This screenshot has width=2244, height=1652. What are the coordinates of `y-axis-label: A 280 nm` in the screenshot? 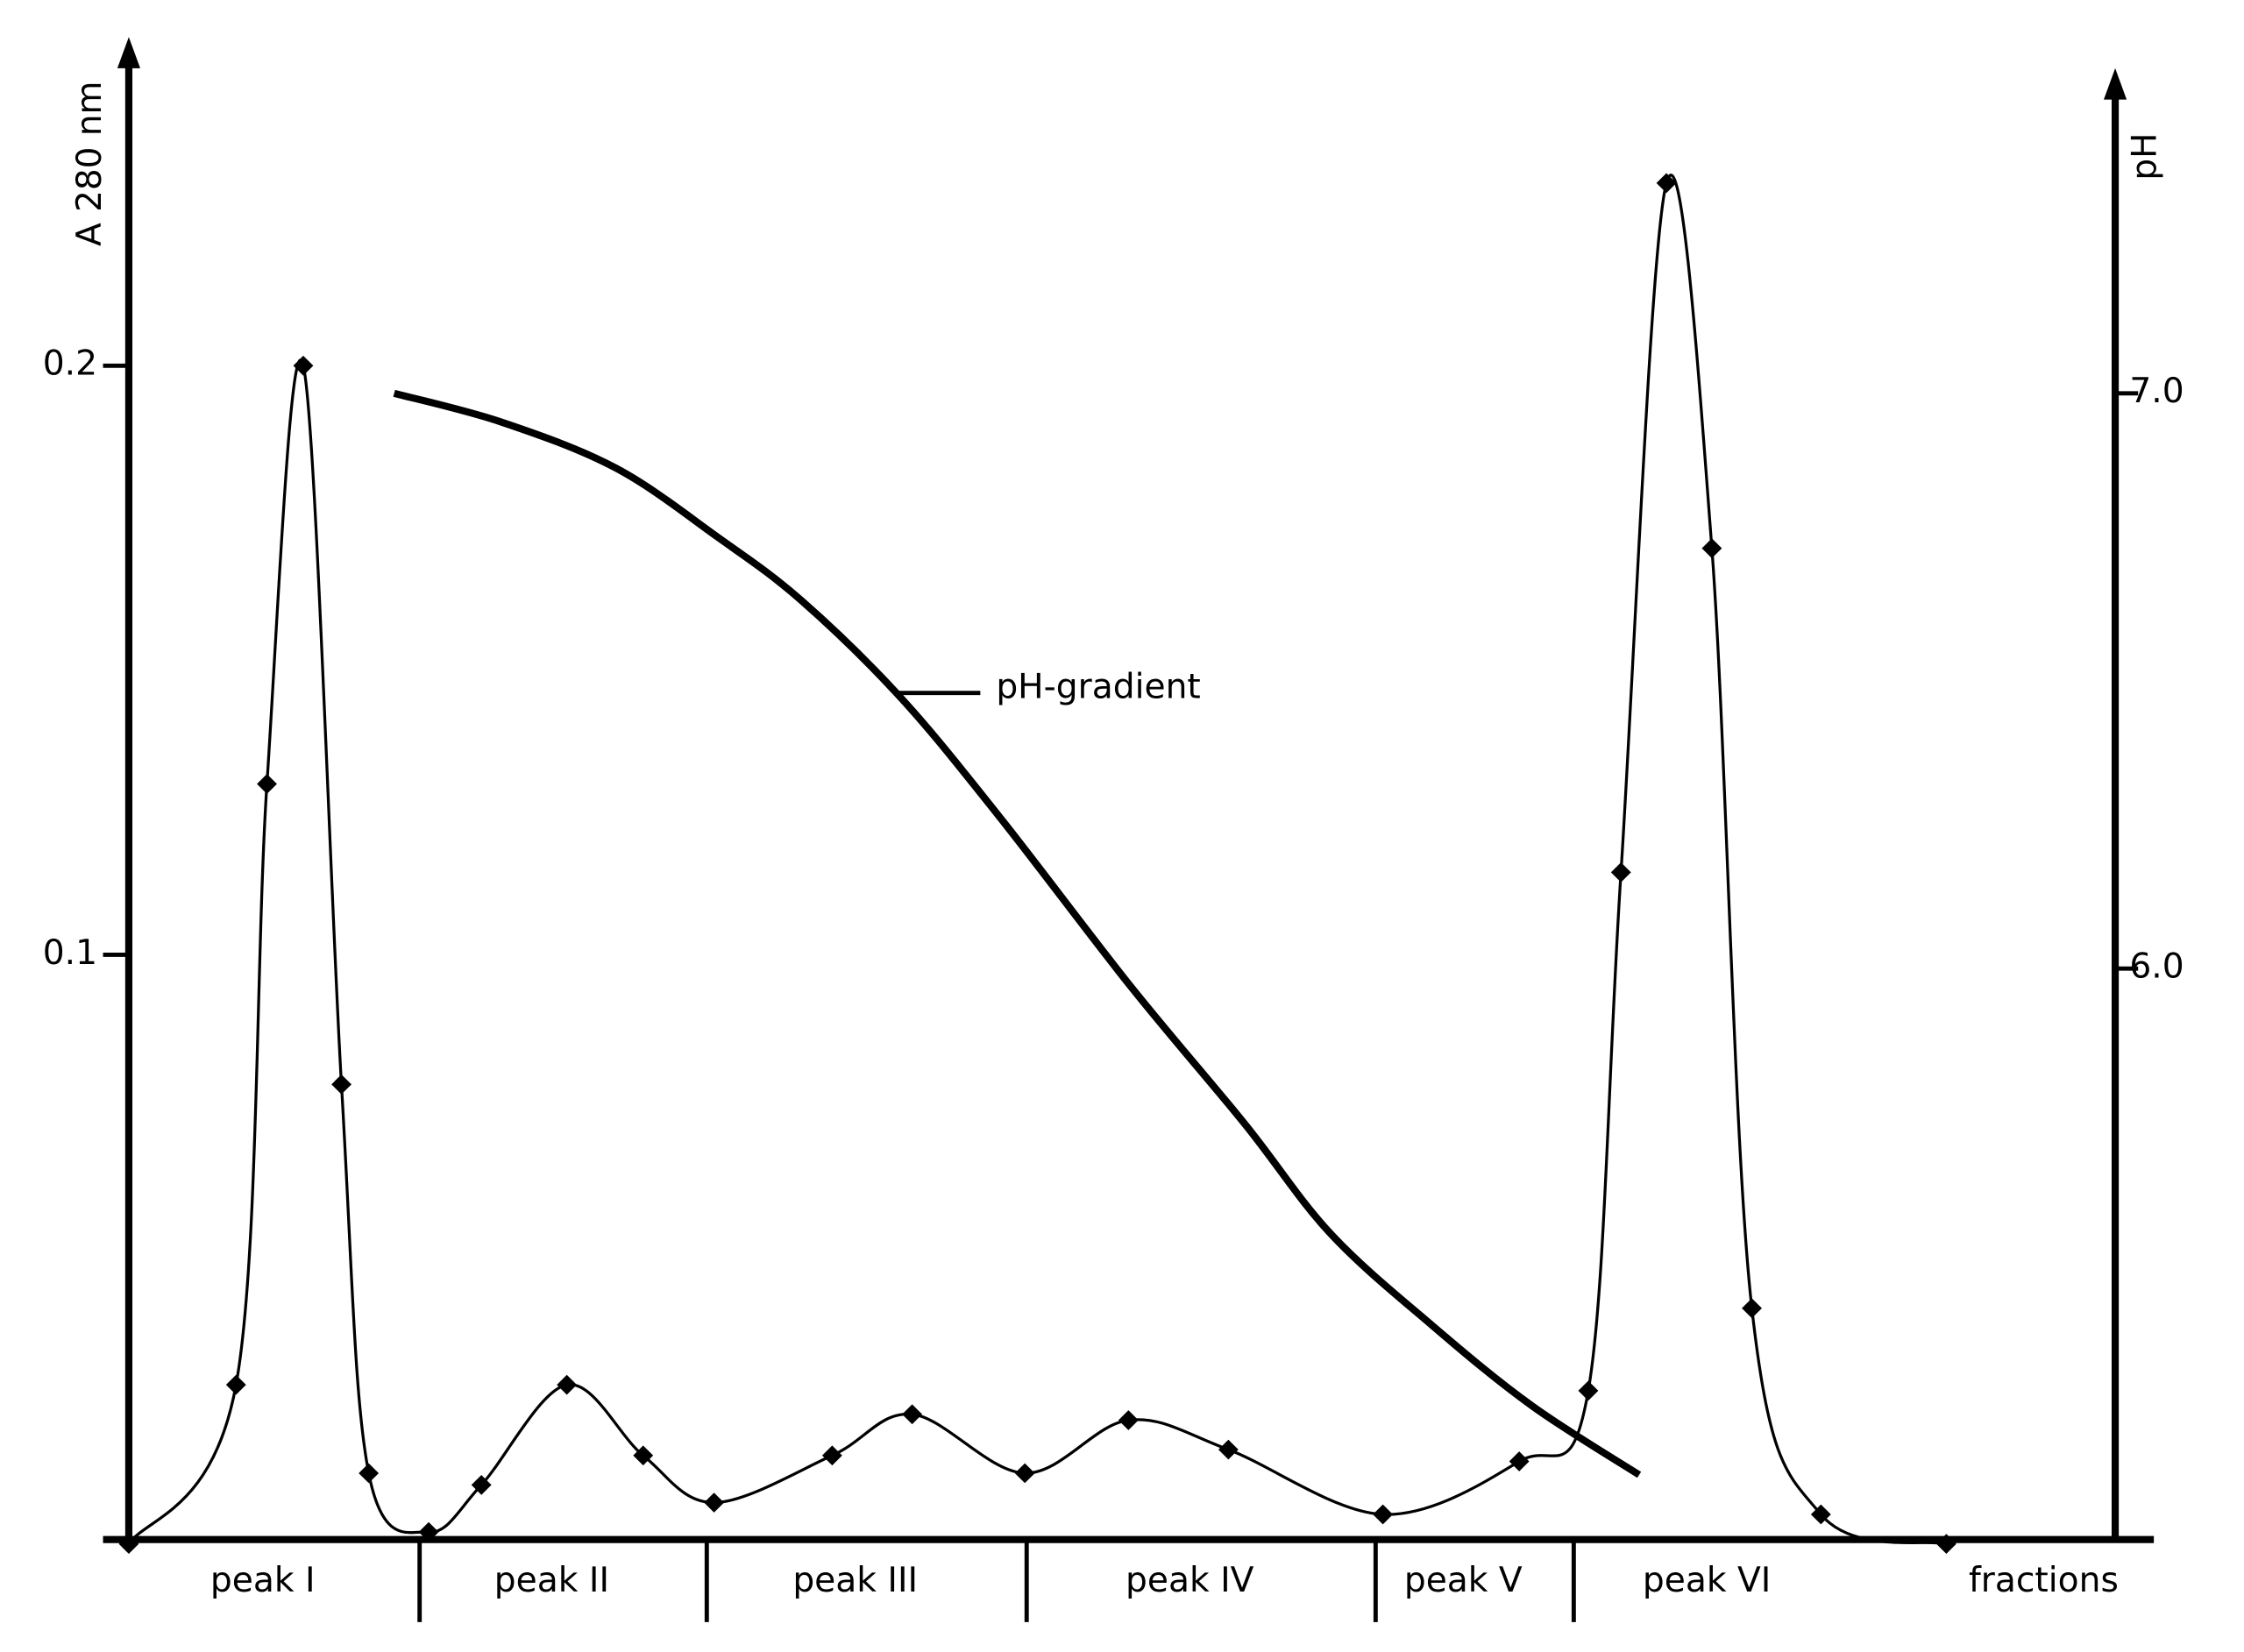 It's located at (90, 164).